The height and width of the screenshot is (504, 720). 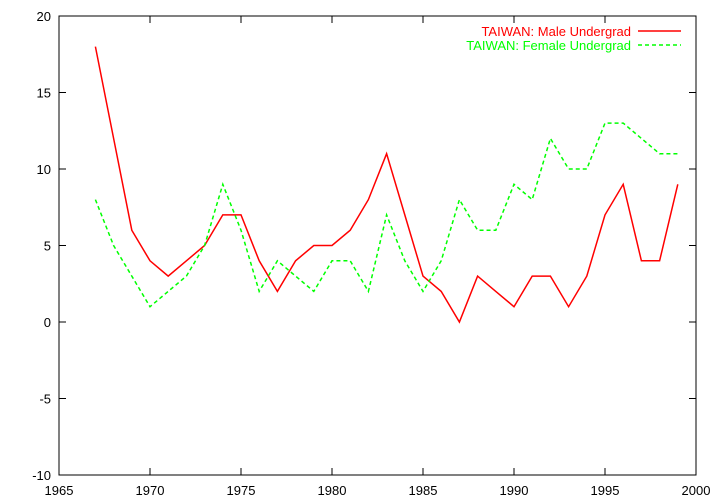 What do you see at coordinates (150, 490) in the screenshot?
I see `x-tick-label: 1970` at bounding box center [150, 490].